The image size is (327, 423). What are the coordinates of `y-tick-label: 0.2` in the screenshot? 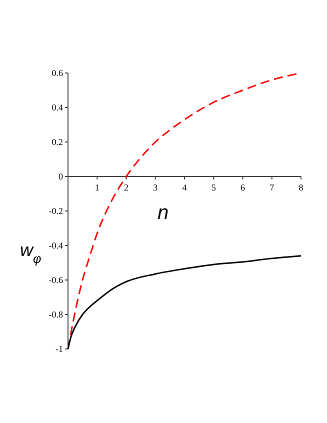 It's located at (57, 142).